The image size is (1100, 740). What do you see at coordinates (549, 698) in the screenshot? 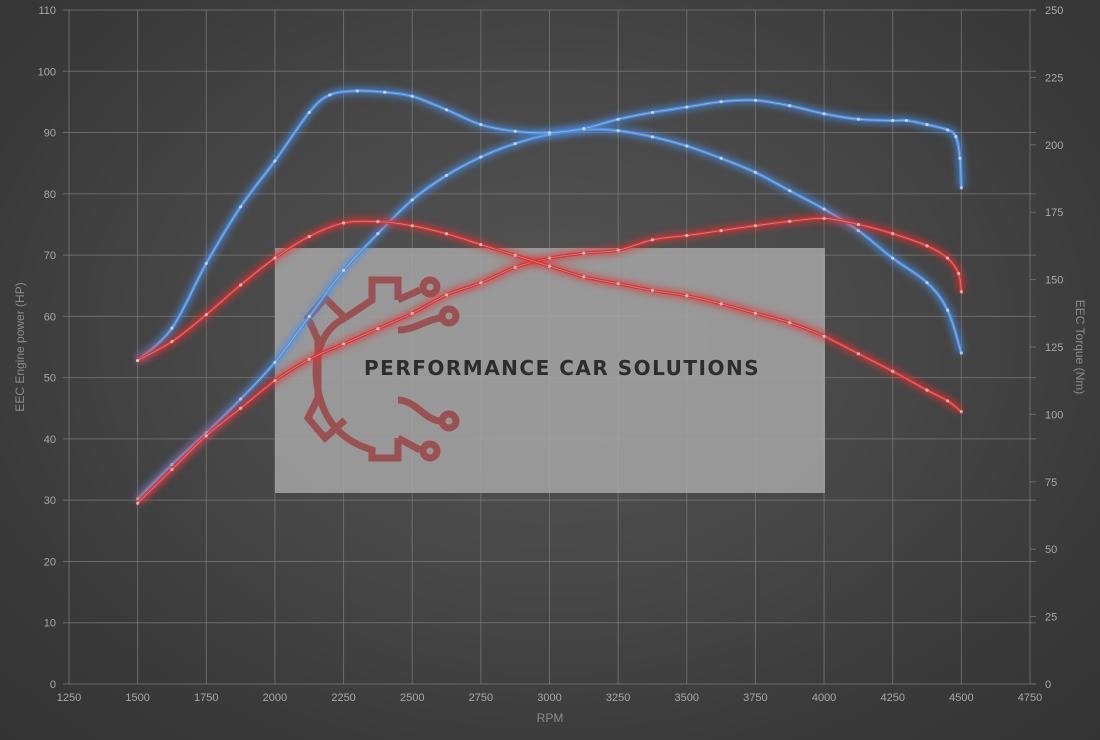
I see `x-tick-label: 3000` at bounding box center [549, 698].